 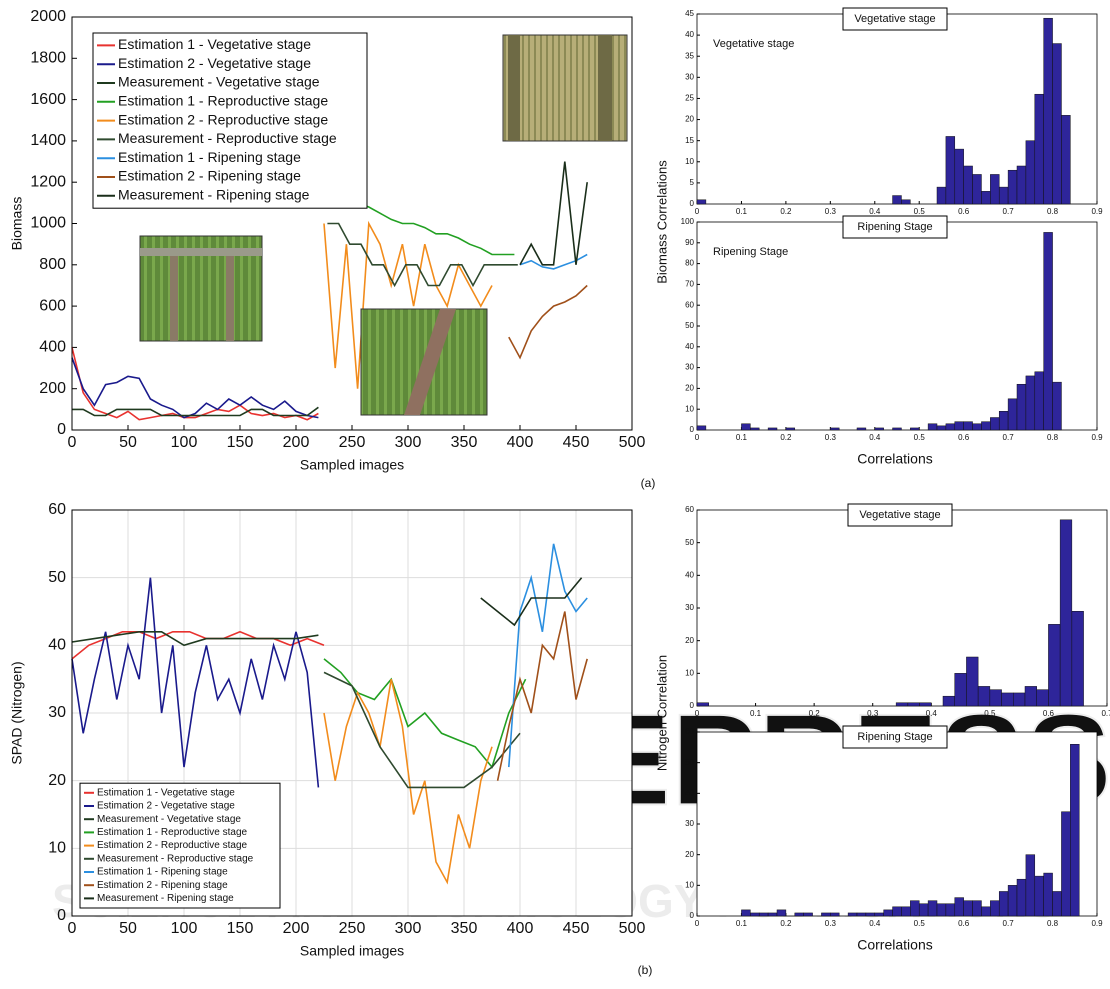 I want to click on x-tick-label: 500, so click(x=632, y=442).